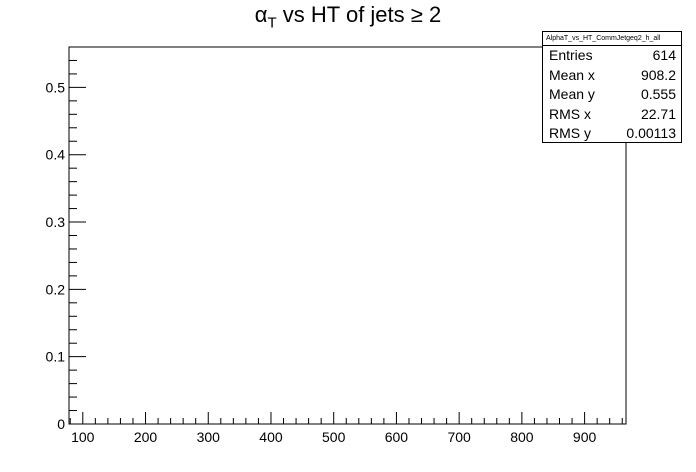  What do you see at coordinates (459, 437) in the screenshot?
I see `x-tick-label: 700` at bounding box center [459, 437].